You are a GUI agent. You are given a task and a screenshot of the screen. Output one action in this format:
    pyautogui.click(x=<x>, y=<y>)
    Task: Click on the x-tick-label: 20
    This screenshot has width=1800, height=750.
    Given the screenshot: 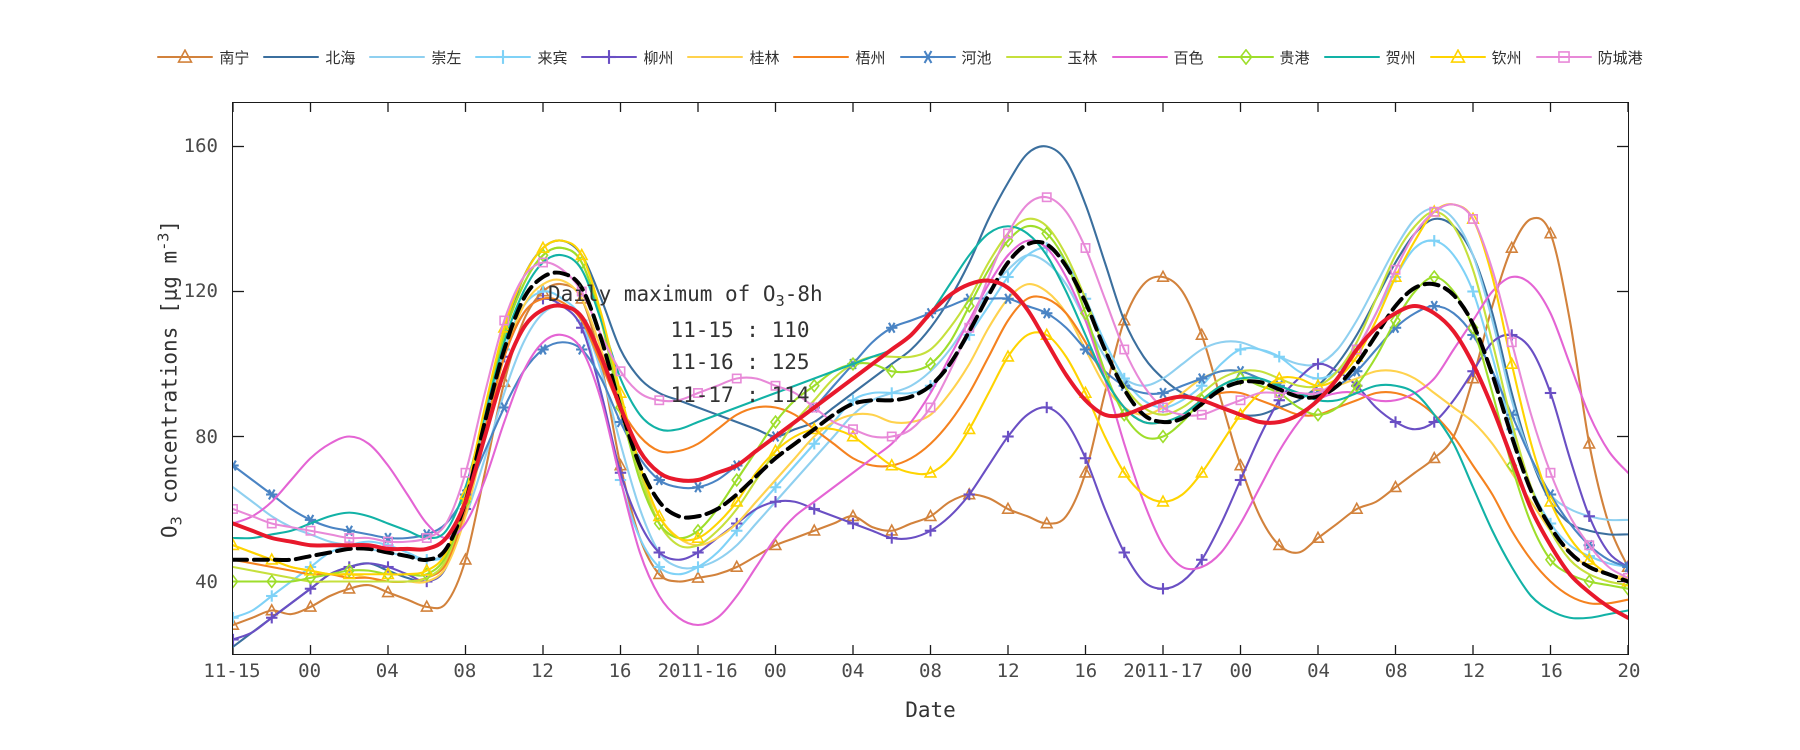 What is the action you would take?
    pyautogui.click(x=1629, y=671)
    